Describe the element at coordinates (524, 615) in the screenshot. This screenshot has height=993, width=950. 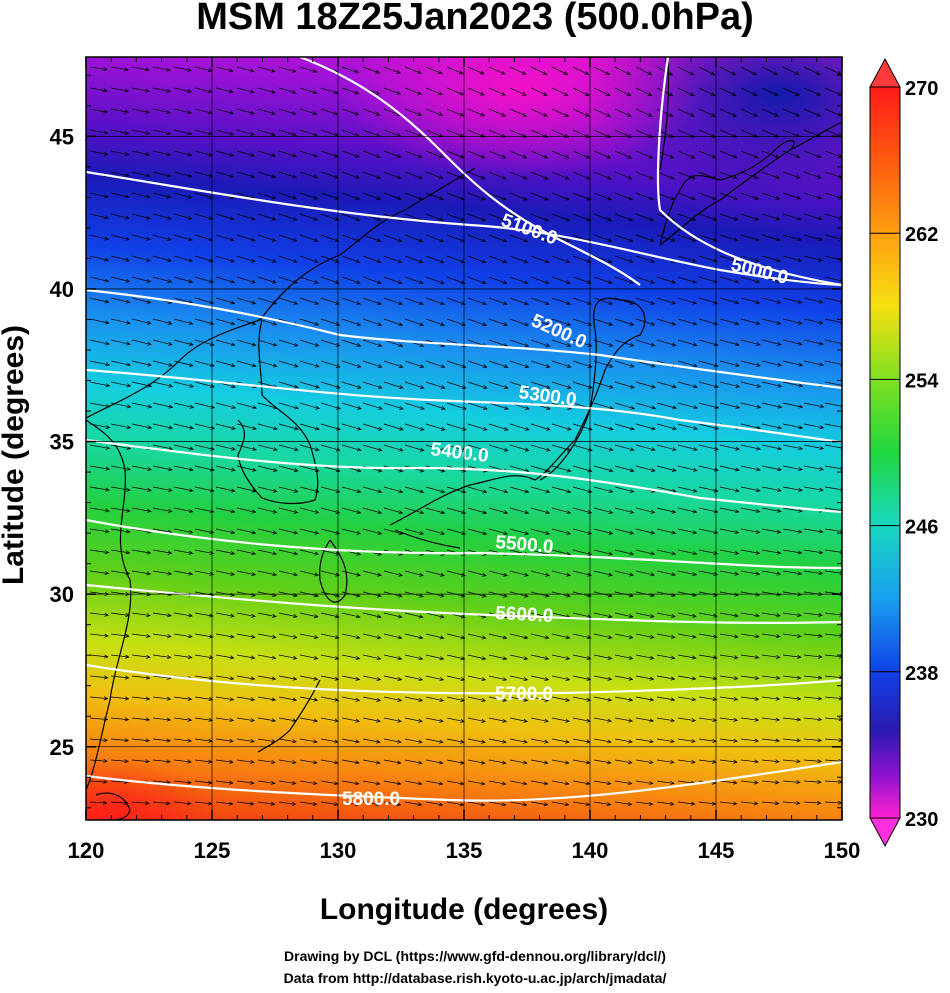
I see `contour-label-5600: 5600.0` at that location.